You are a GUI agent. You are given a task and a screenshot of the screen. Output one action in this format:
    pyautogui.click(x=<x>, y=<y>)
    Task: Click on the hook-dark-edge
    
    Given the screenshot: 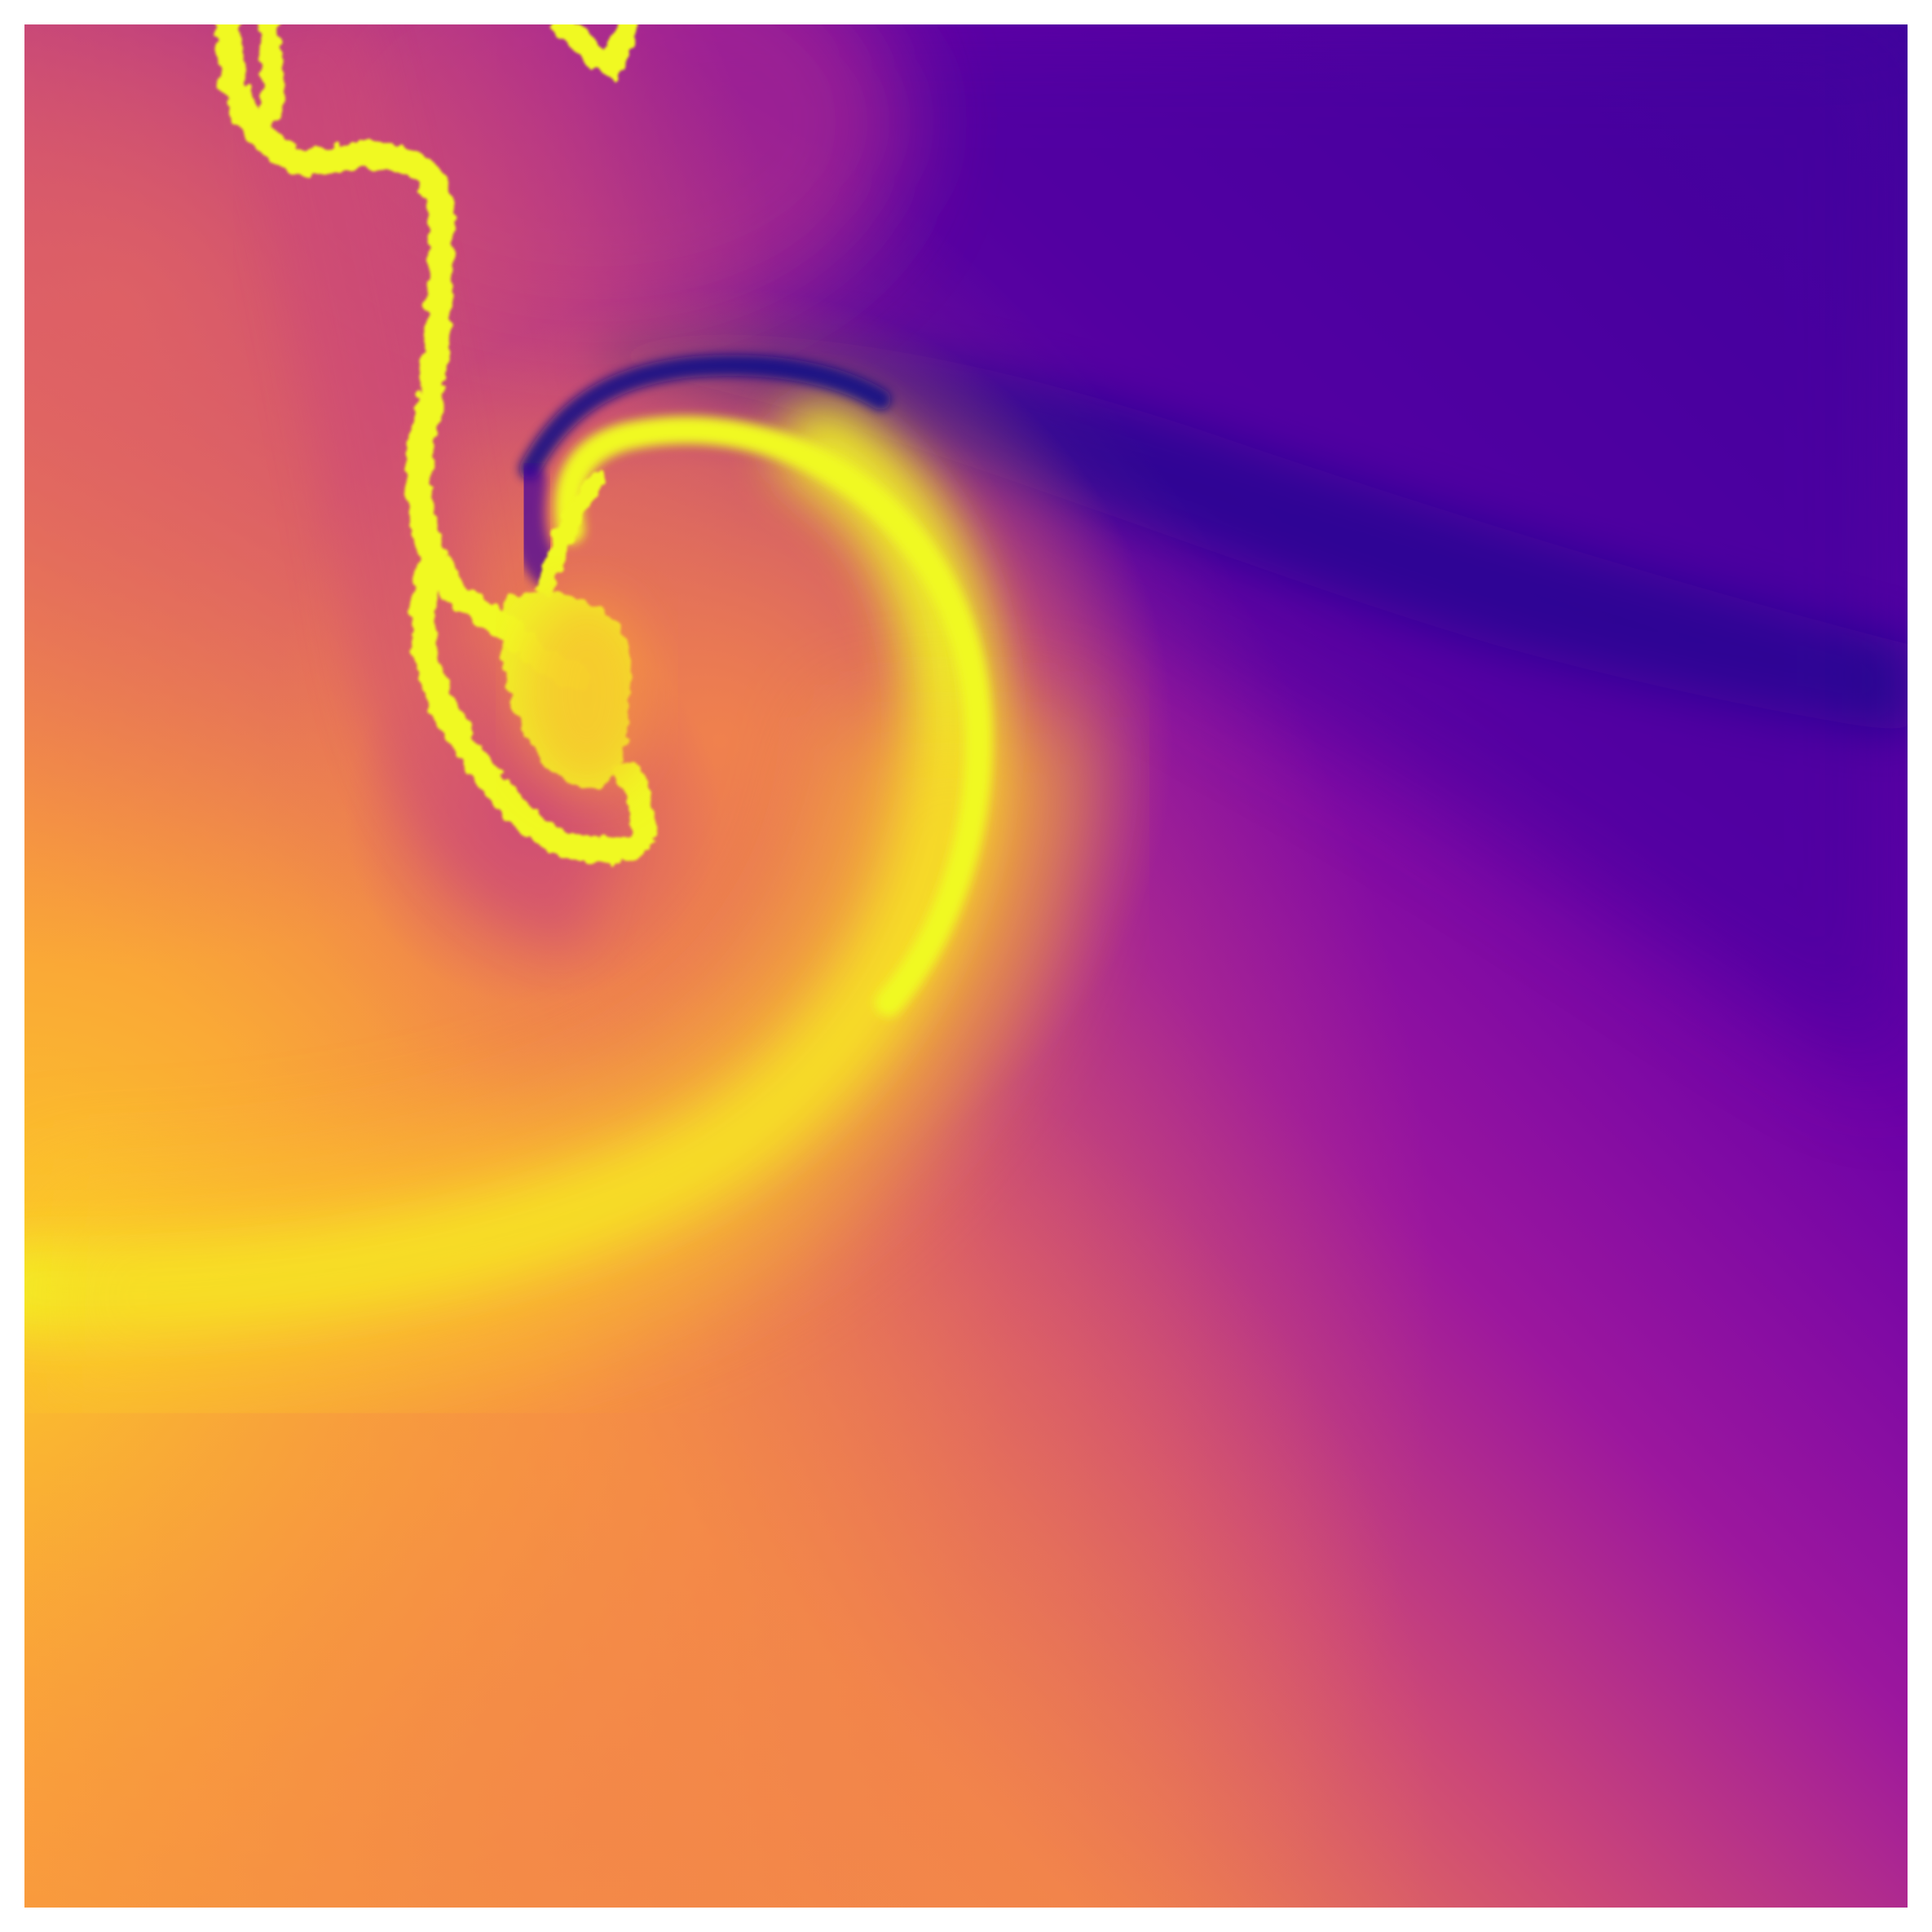 What is the action you would take?
    pyautogui.click(x=705, y=417)
    